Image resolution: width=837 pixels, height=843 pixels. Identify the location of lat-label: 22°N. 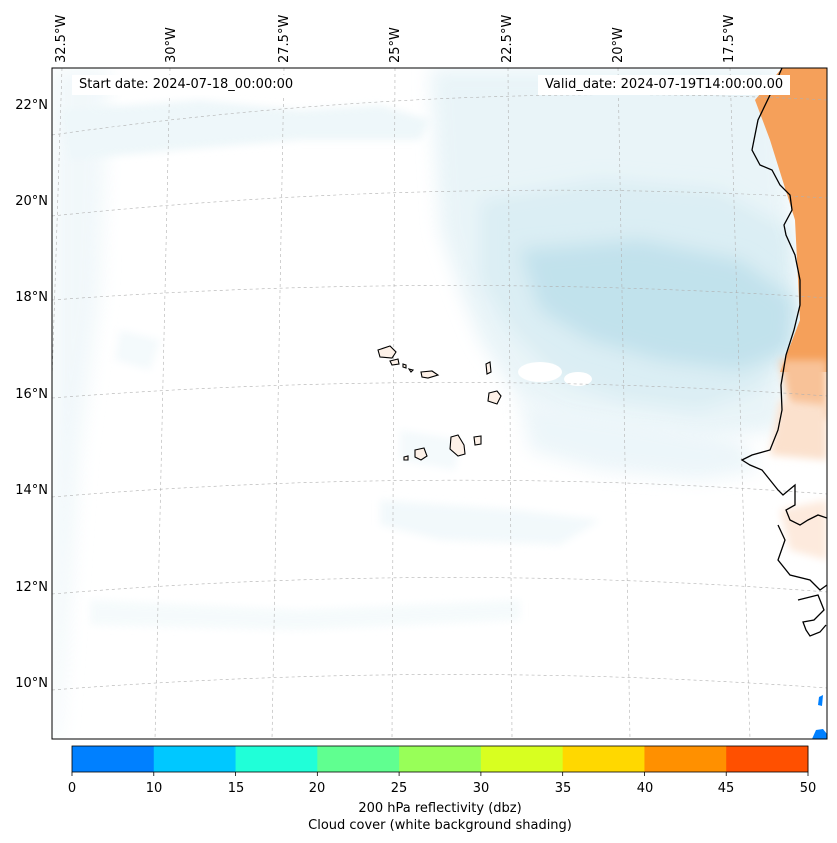
(31, 105).